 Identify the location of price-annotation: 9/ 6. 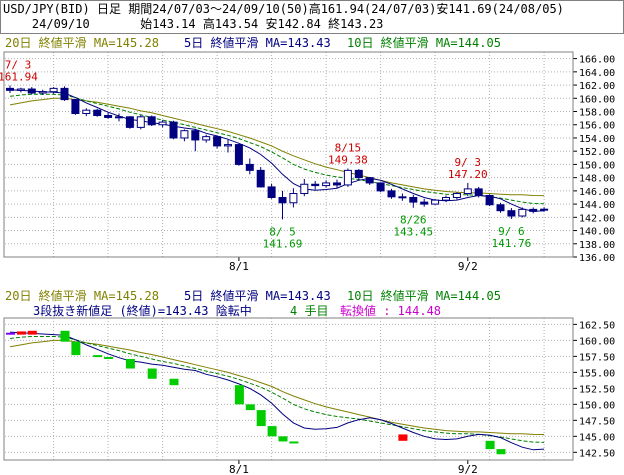
(511, 231).